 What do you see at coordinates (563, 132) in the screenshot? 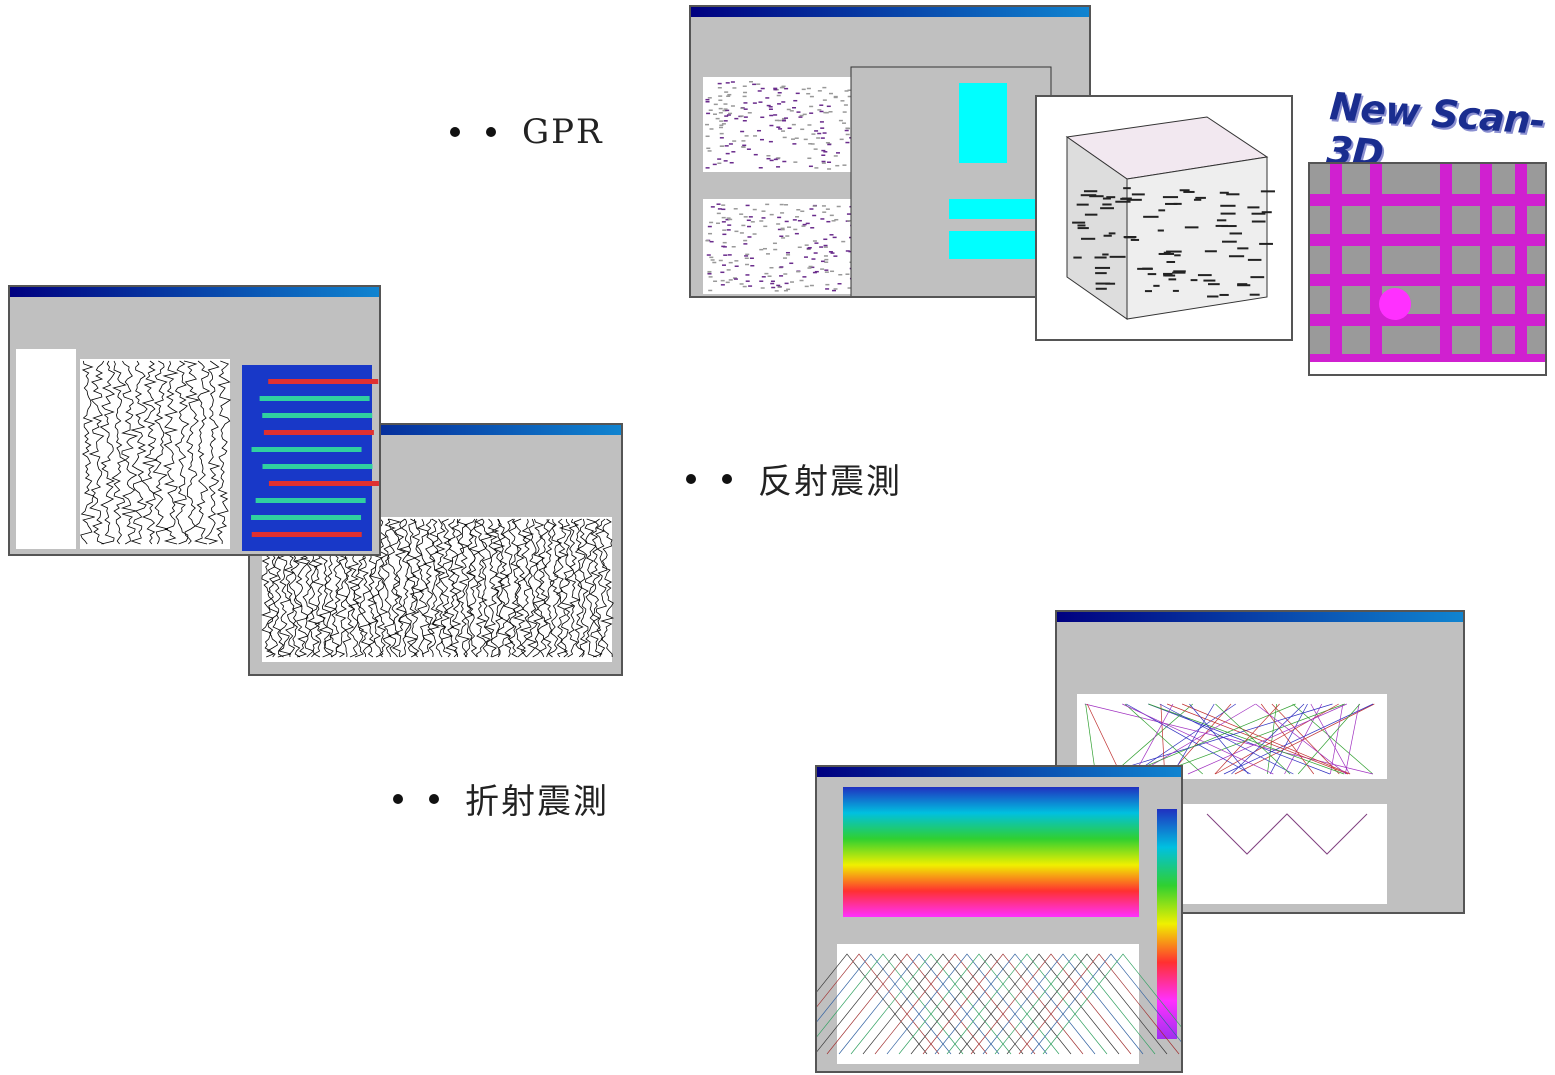
I see `bullet-label: GPR` at bounding box center [563, 132].